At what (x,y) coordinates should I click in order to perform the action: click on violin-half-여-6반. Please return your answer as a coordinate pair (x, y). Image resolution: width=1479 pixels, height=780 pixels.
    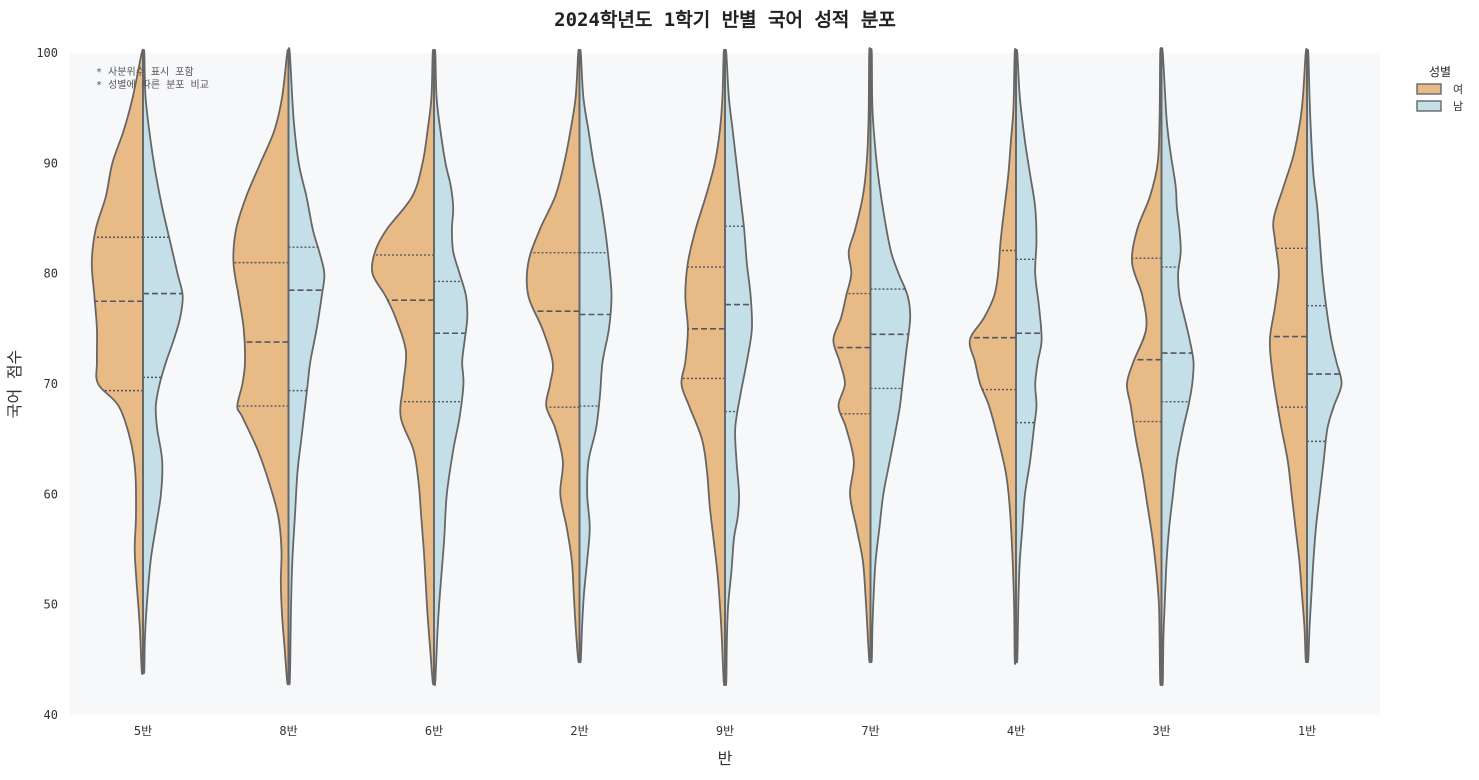
    Looking at the image, I should click on (403, 367).